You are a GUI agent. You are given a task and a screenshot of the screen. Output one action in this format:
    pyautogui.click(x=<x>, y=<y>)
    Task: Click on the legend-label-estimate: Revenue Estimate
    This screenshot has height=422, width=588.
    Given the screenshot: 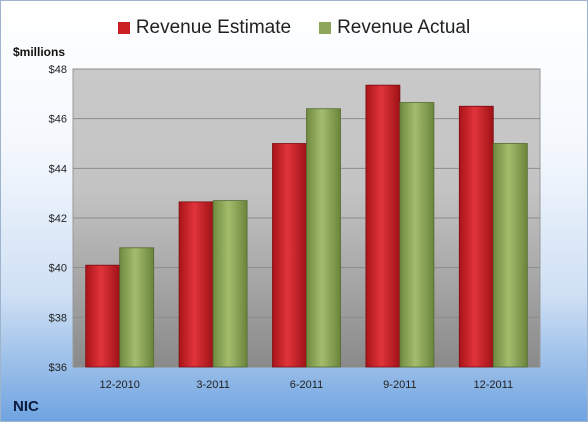 What is the action you would take?
    pyautogui.click(x=213, y=27)
    